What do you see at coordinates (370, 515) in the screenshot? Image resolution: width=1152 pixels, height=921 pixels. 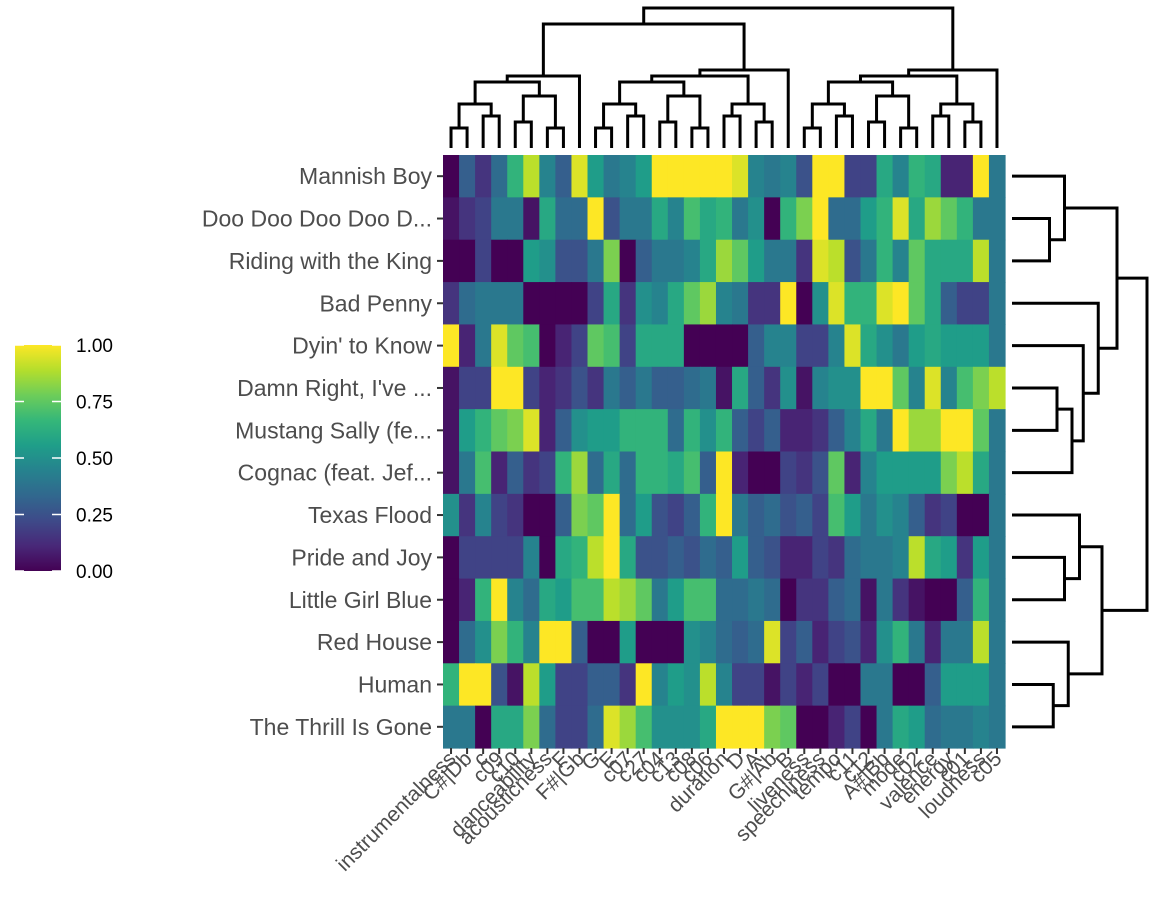 I see `row-label: Texas Flood` at bounding box center [370, 515].